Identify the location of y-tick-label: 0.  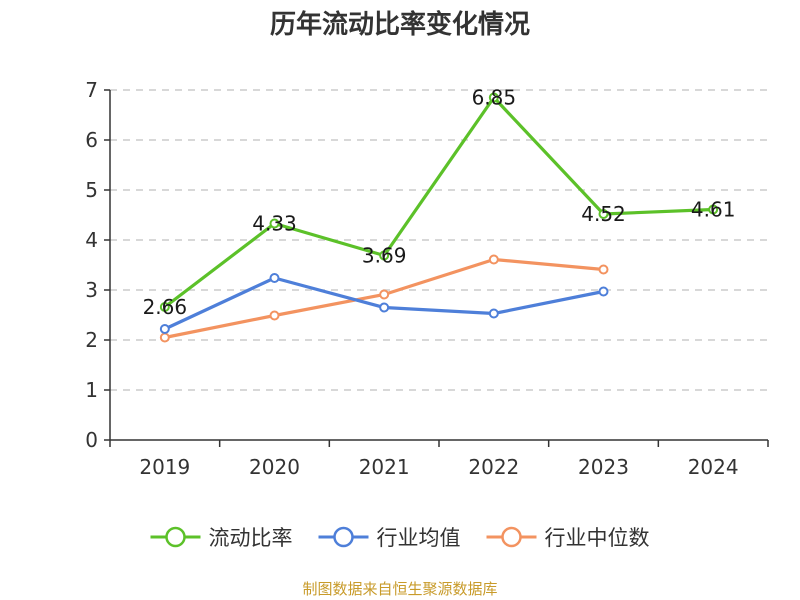
(91, 440).